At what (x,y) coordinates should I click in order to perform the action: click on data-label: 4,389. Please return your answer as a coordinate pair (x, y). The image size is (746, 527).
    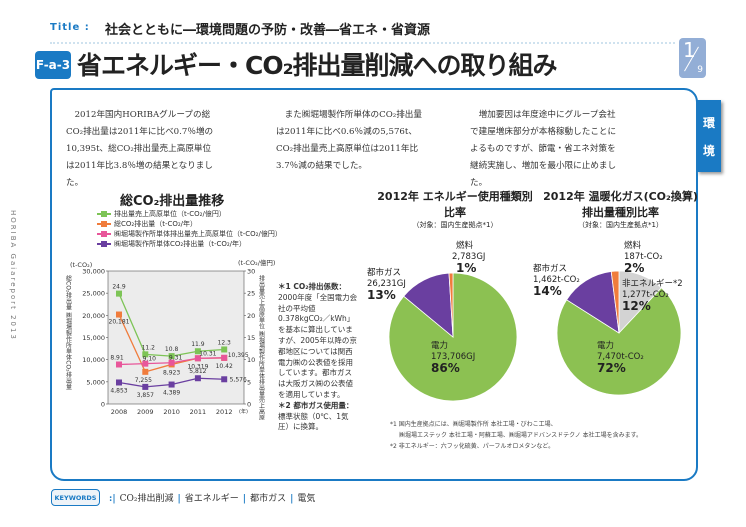
    Looking at the image, I should click on (171, 393).